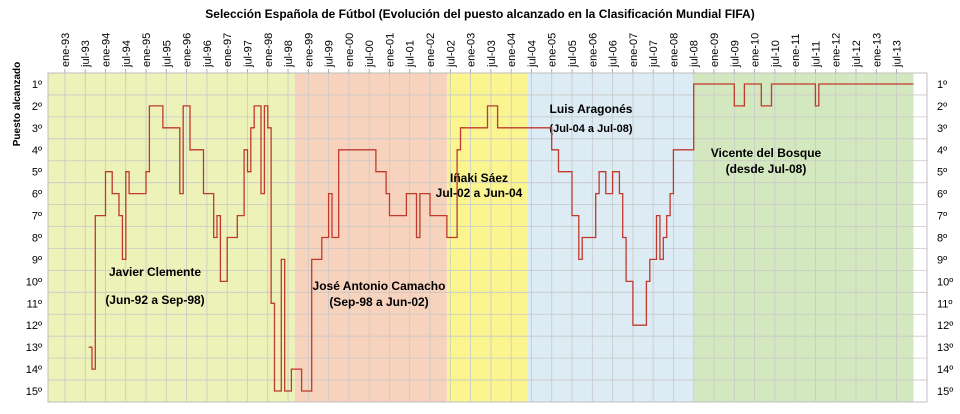 This screenshot has width=960, height=414. What do you see at coordinates (944, 304) in the screenshot?
I see `y-tick-label-right: 11º` at bounding box center [944, 304].